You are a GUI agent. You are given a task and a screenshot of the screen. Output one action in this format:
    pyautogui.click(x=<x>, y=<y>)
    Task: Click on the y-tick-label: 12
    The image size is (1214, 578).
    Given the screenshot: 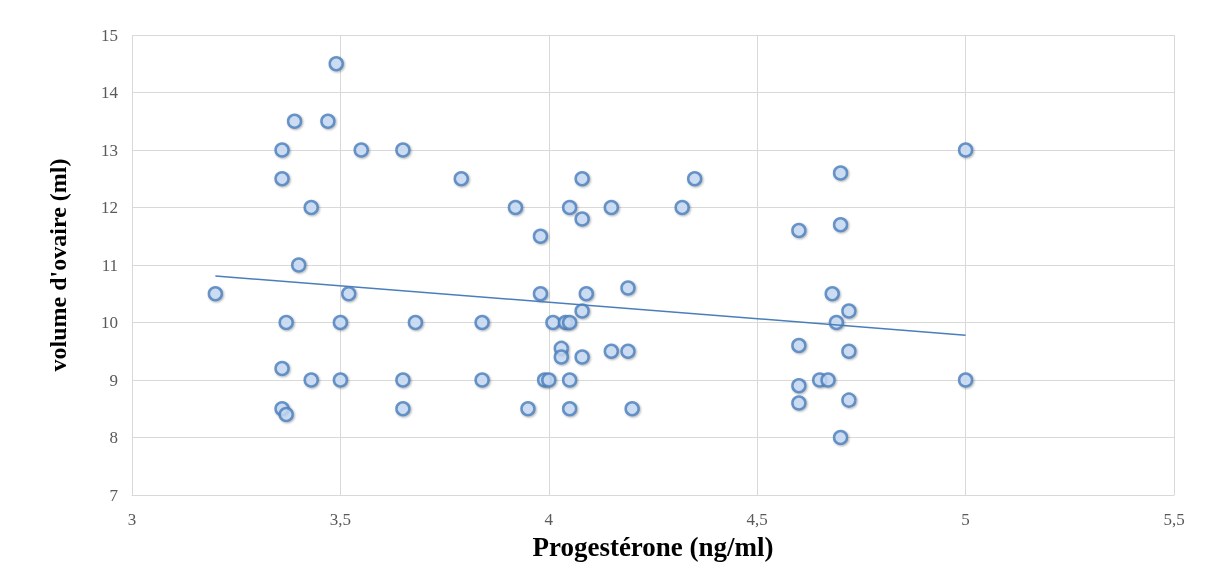 What is the action you would take?
    pyautogui.click(x=109, y=207)
    